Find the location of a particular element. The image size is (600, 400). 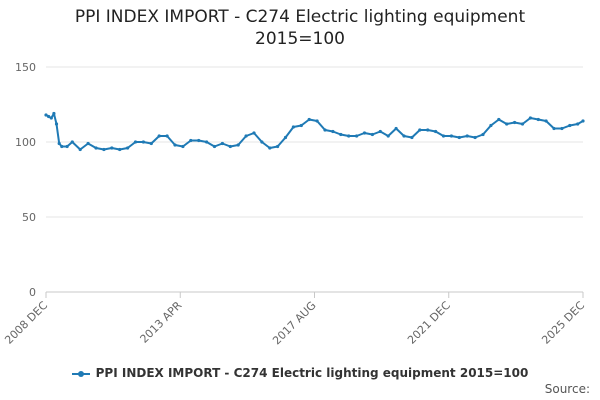

x-tick-label: 2013 APR is located at coordinates (160, 322).